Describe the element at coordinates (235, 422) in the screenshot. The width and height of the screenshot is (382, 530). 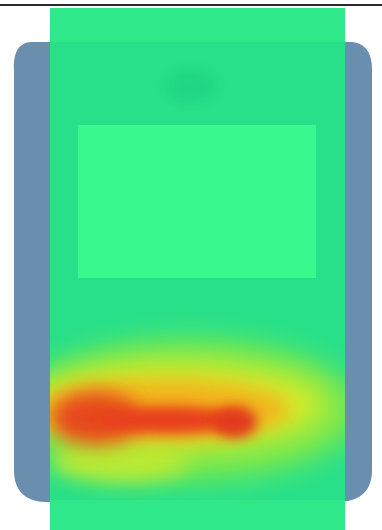
I see `heat-peak-right` at that location.